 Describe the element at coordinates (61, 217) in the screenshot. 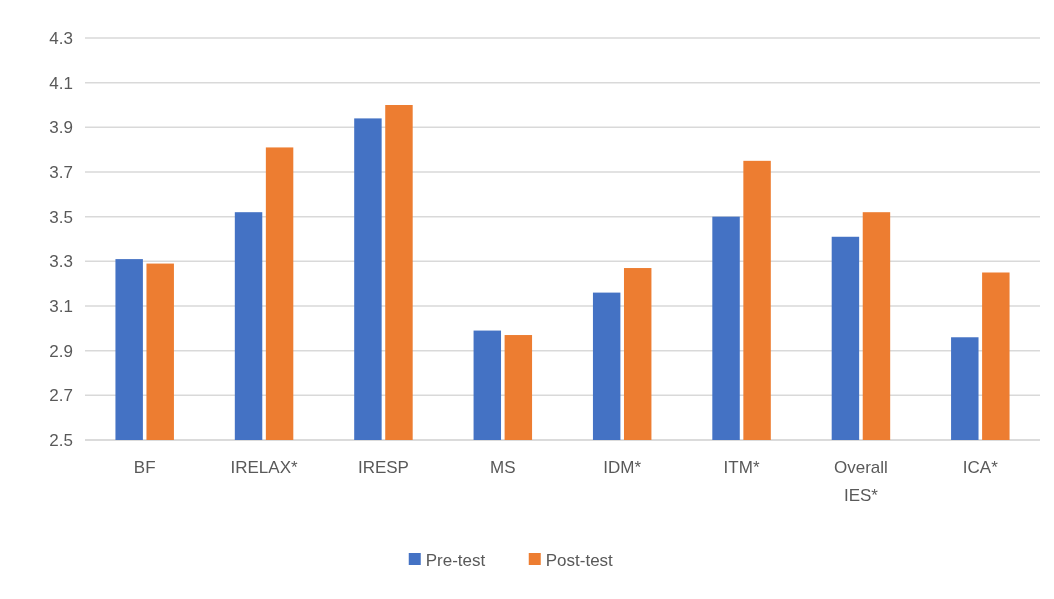

I see `y-tick-label: 3.5` at that location.